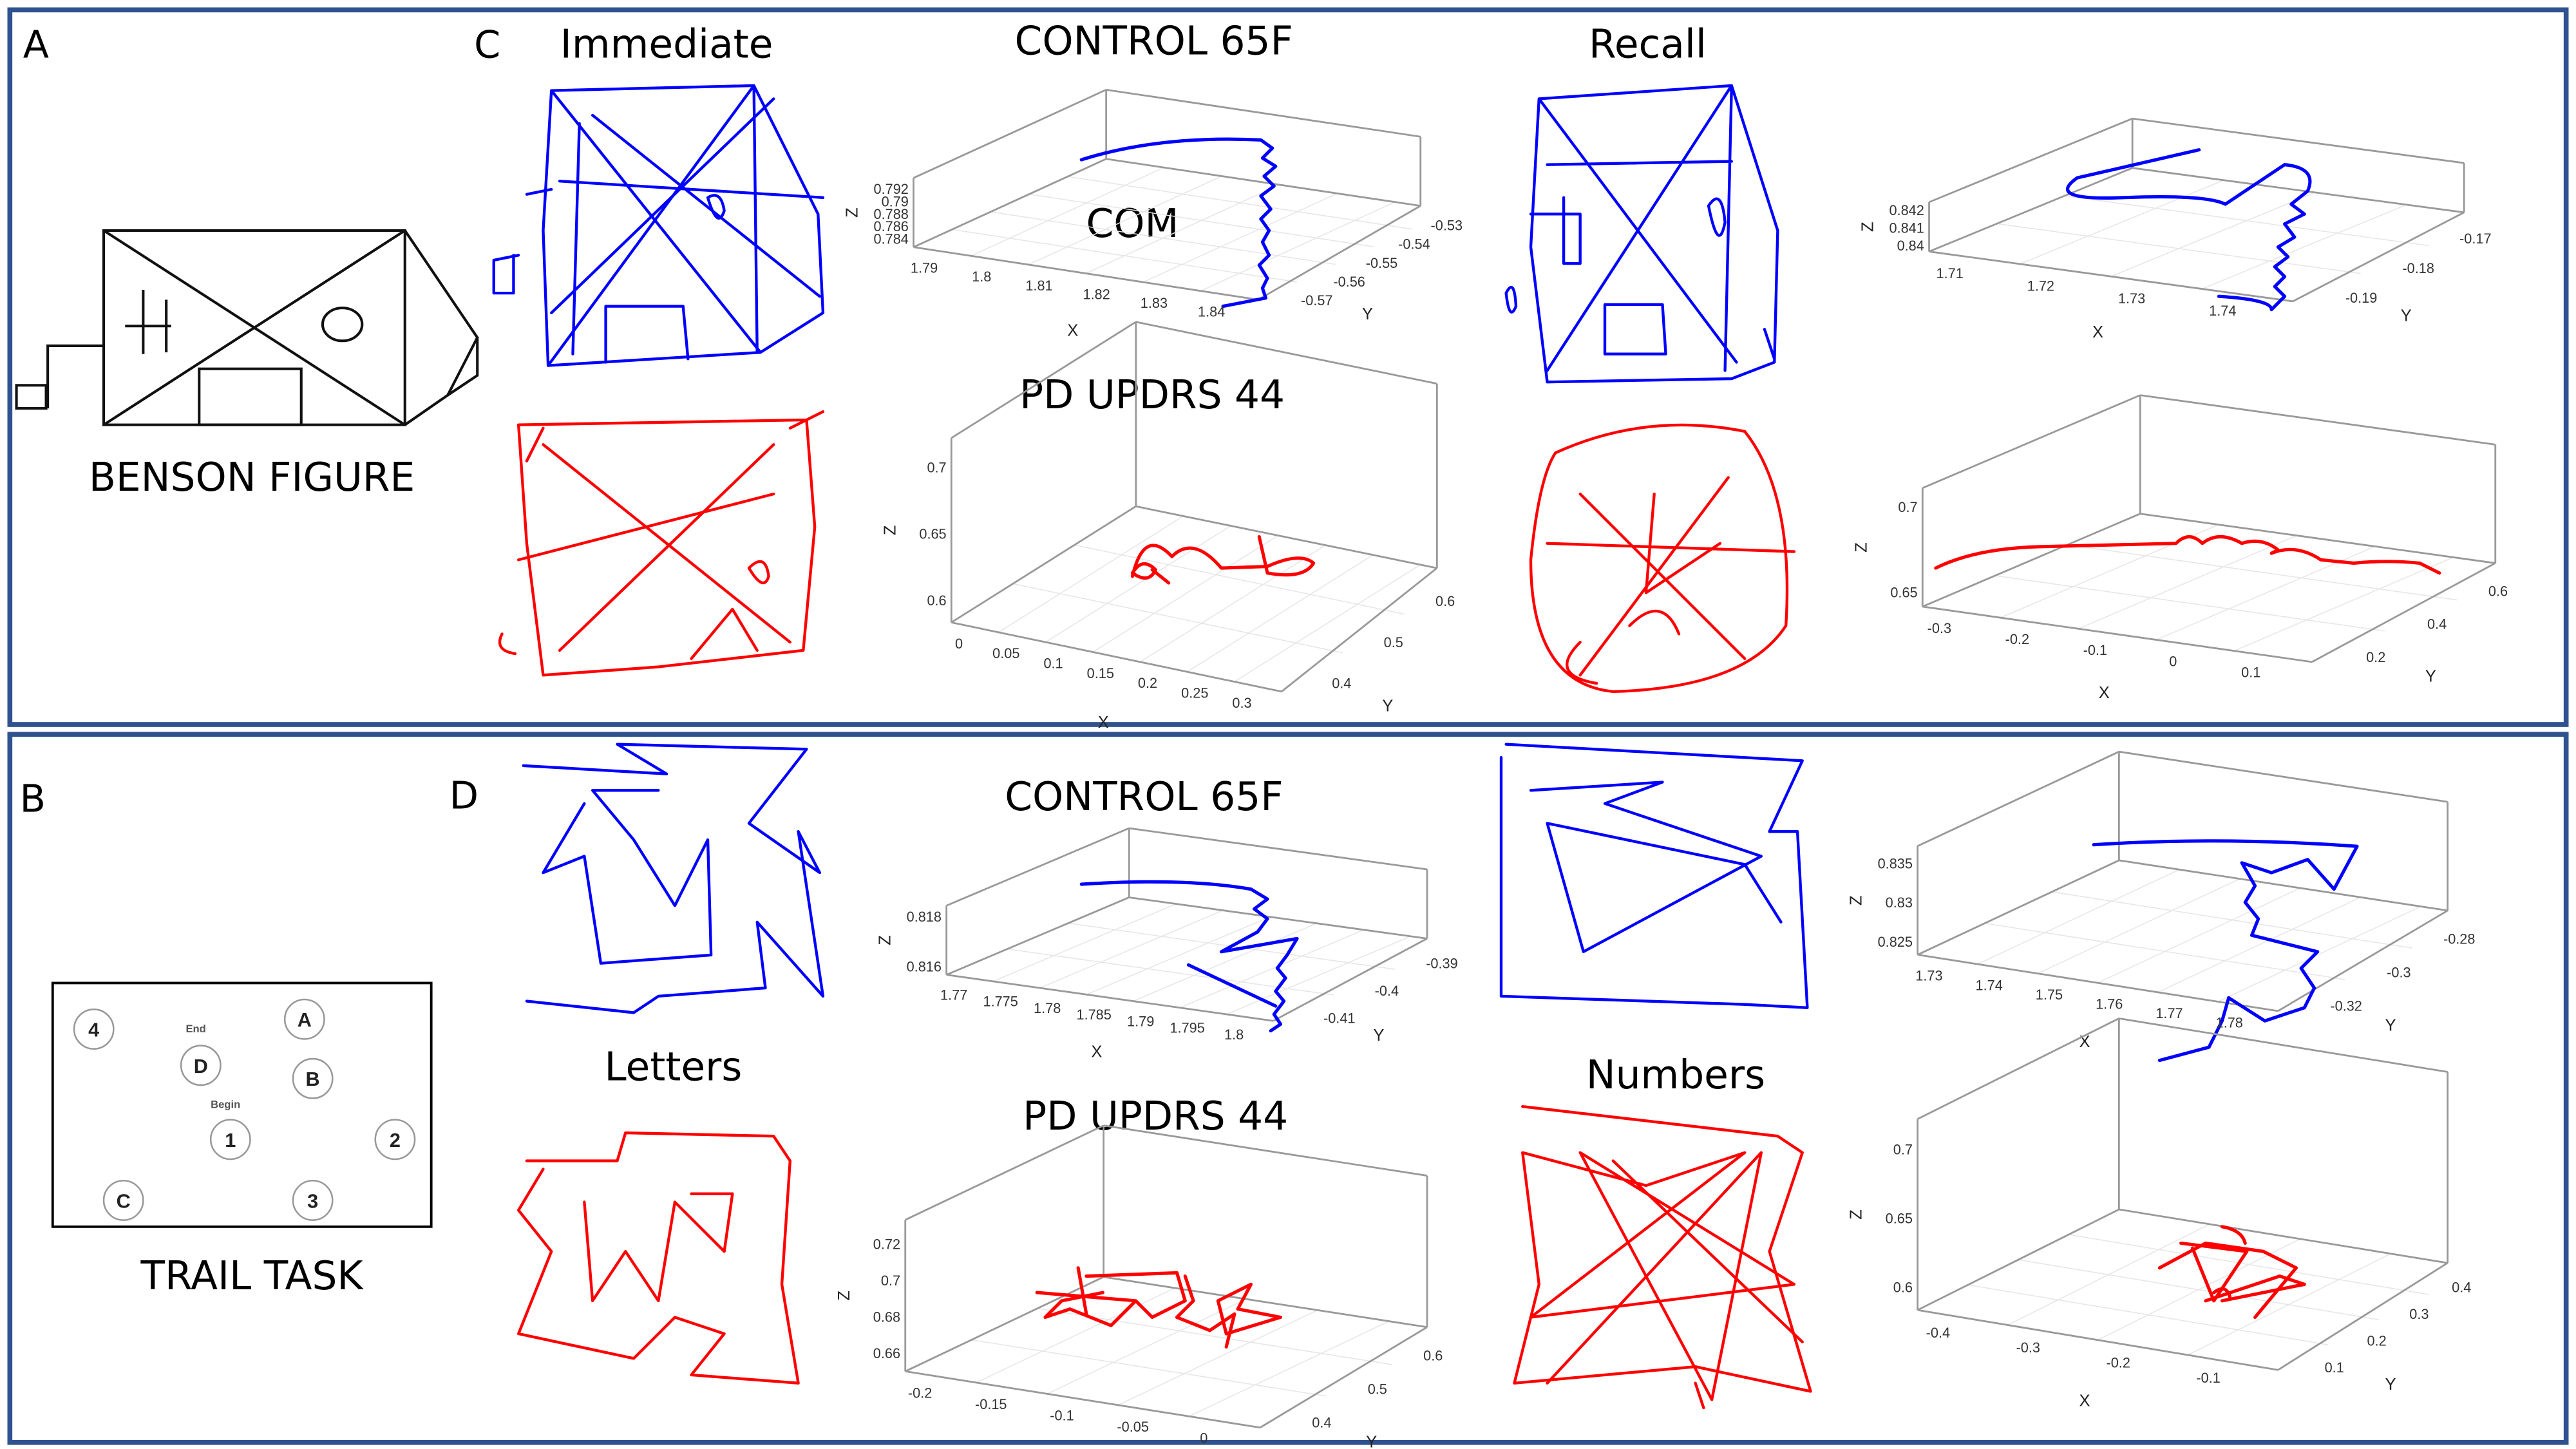  What do you see at coordinates (1144, 797) in the screenshot?
I see `row-title-control-bottom: CONTROL 65F` at bounding box center [1144, 797].